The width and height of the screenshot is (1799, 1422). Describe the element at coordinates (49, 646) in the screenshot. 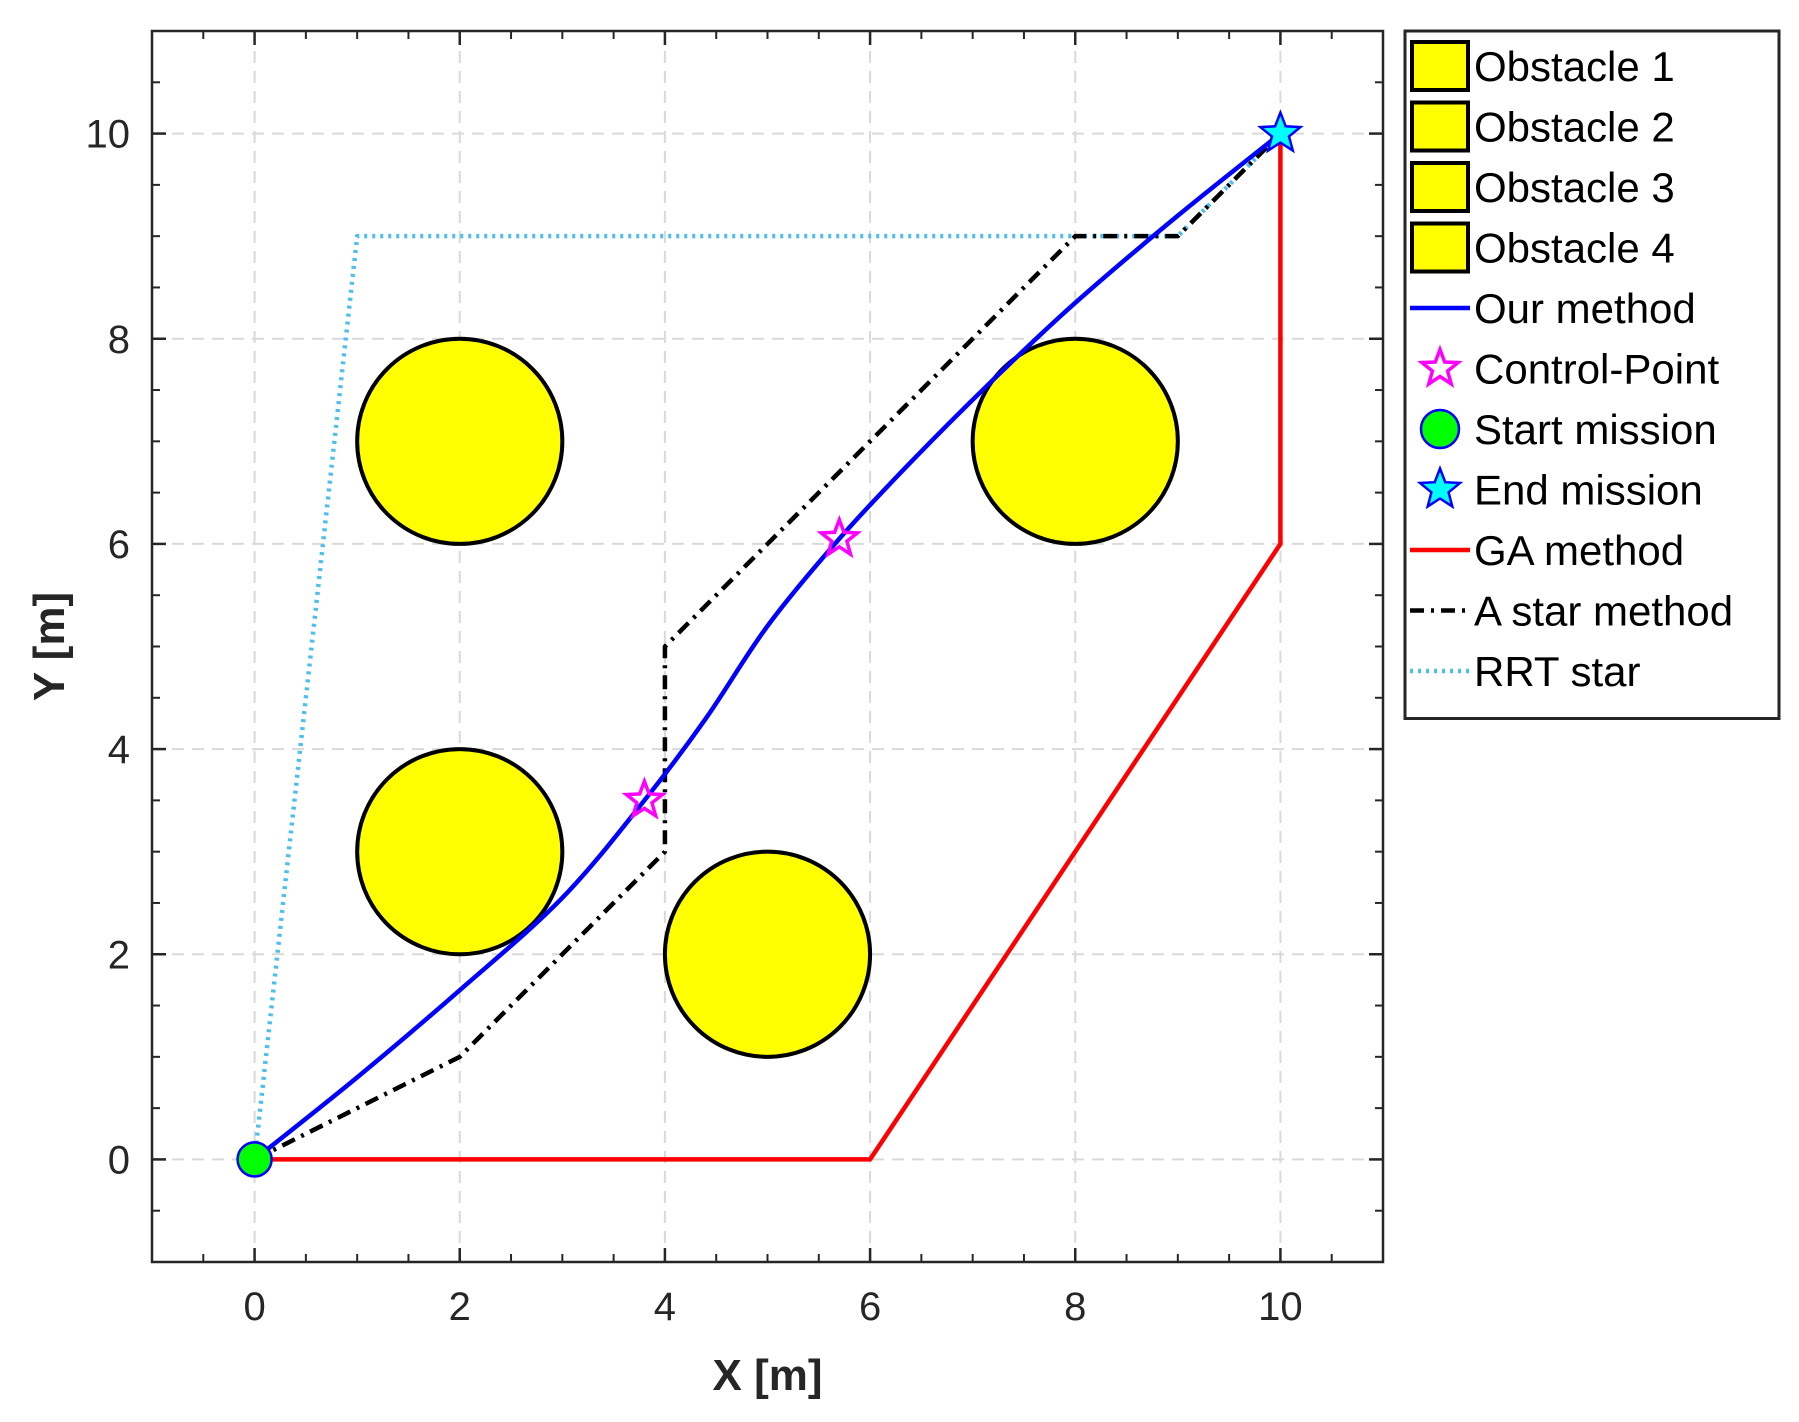

I see `y-axis-label: Y [m]` at that location.